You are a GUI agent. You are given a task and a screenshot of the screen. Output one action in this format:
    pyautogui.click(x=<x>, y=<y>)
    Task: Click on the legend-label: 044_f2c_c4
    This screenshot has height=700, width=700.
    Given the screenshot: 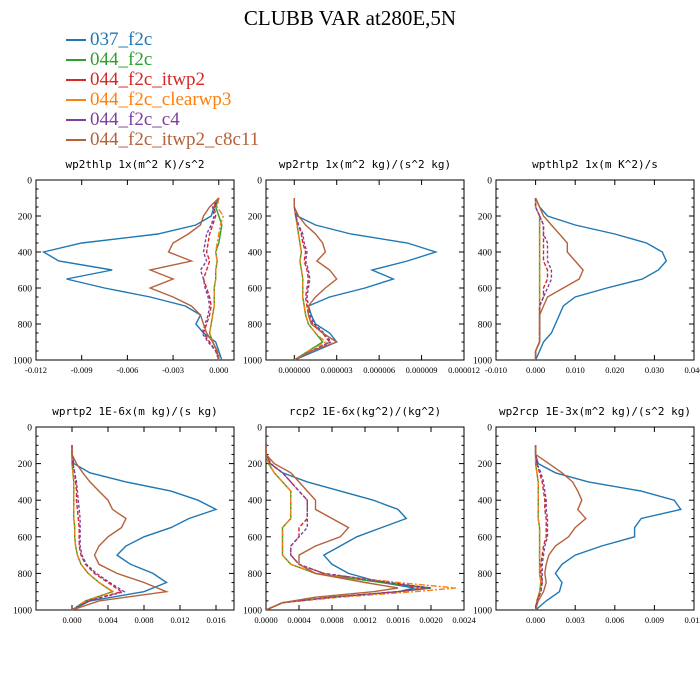 What is the action you would take?
    pyautogui.click(x=135, y=119)
    